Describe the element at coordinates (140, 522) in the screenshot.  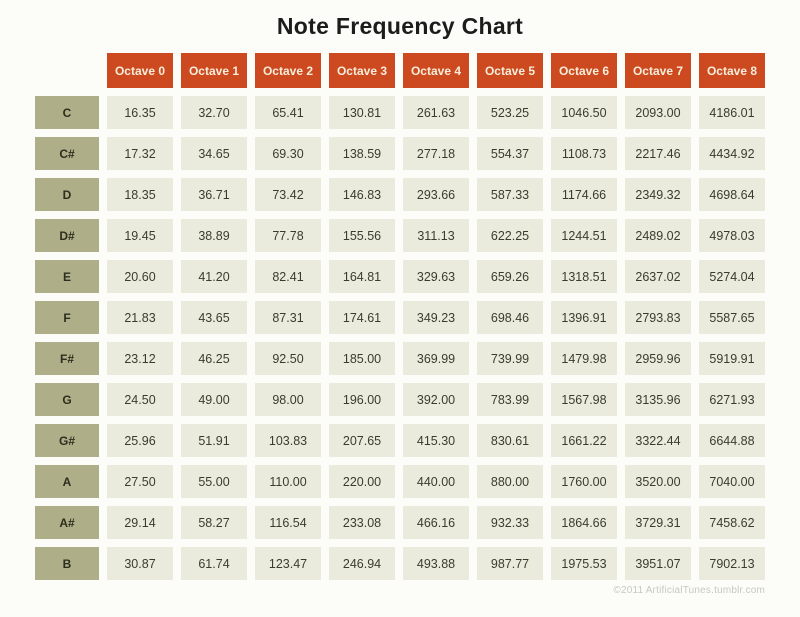
I see `frequency-cell-a-sharp: 29.14` at that location.